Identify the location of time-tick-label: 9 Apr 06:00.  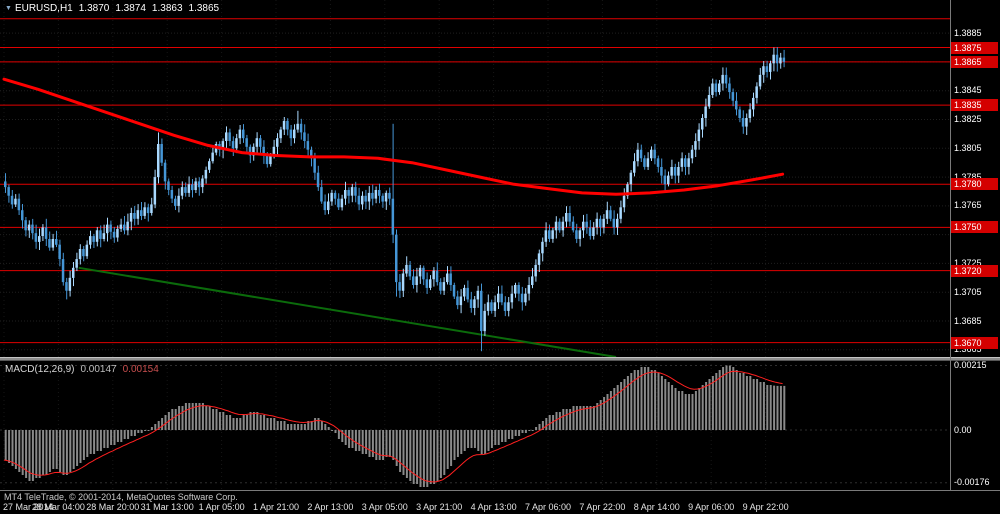
(711, 507).